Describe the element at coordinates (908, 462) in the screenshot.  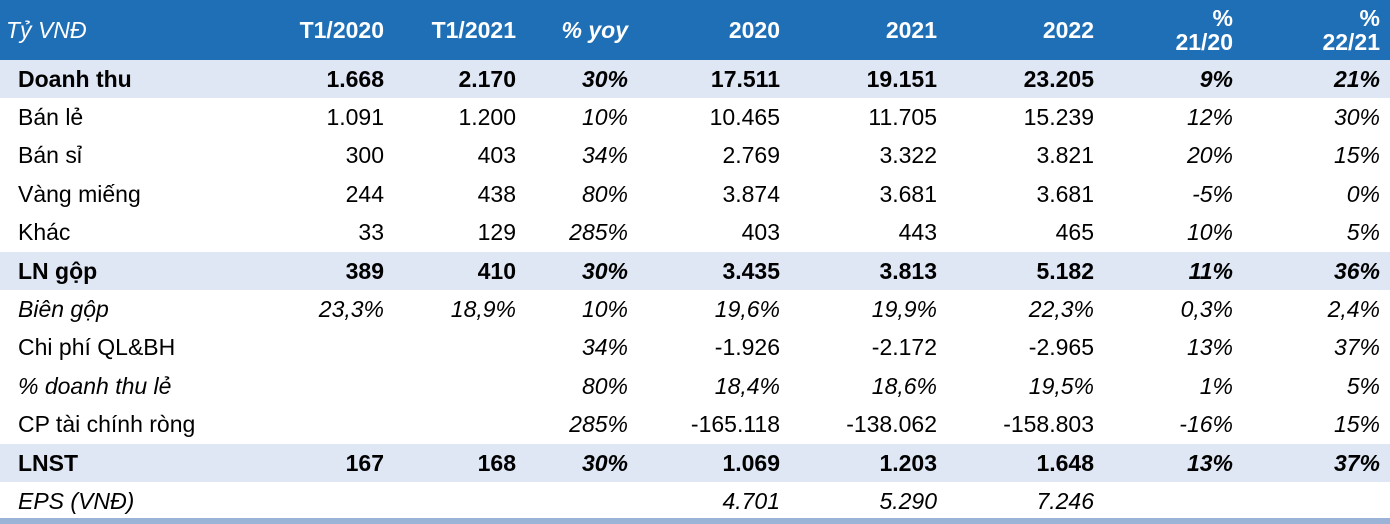
I see `cell-value: 1.203` at that location.